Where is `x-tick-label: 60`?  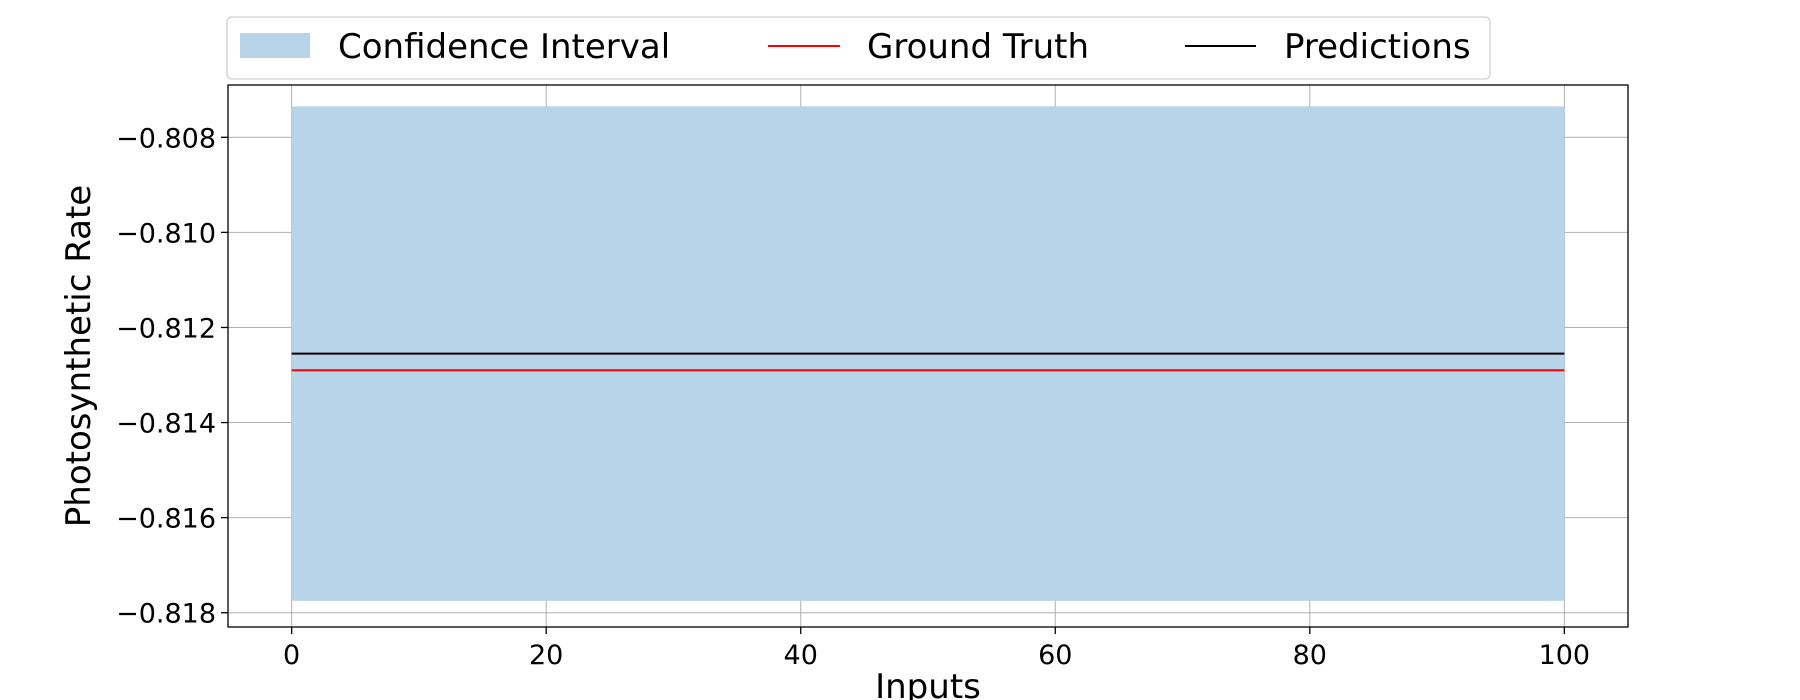 x-tick-label: 60 is located at coordinates (1055, 655).